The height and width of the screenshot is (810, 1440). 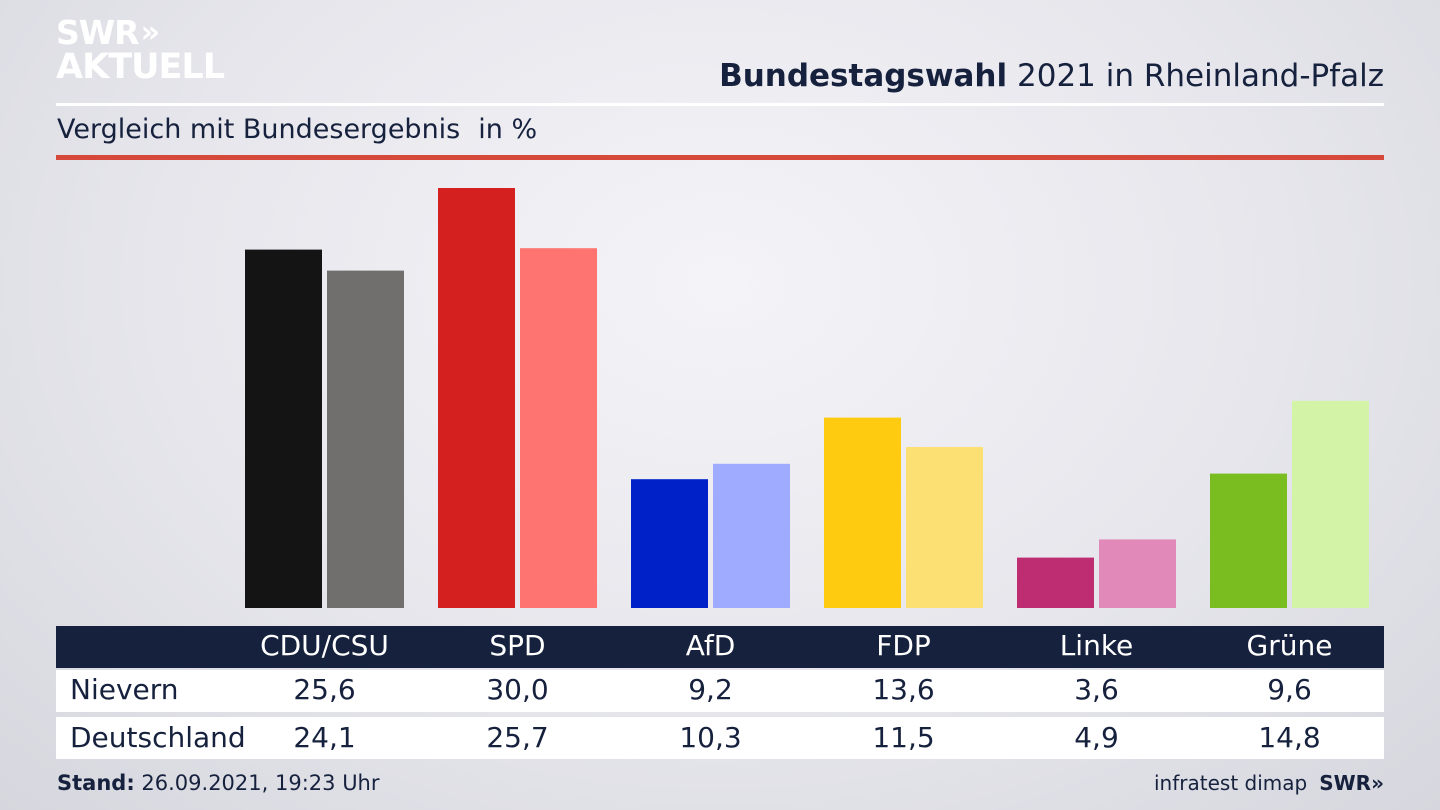 What do you see at coordinates (324, 737) in the screenshot?
I see `value-cdu-csu-deutschland: 24,1` at bounding box center [324, 737].